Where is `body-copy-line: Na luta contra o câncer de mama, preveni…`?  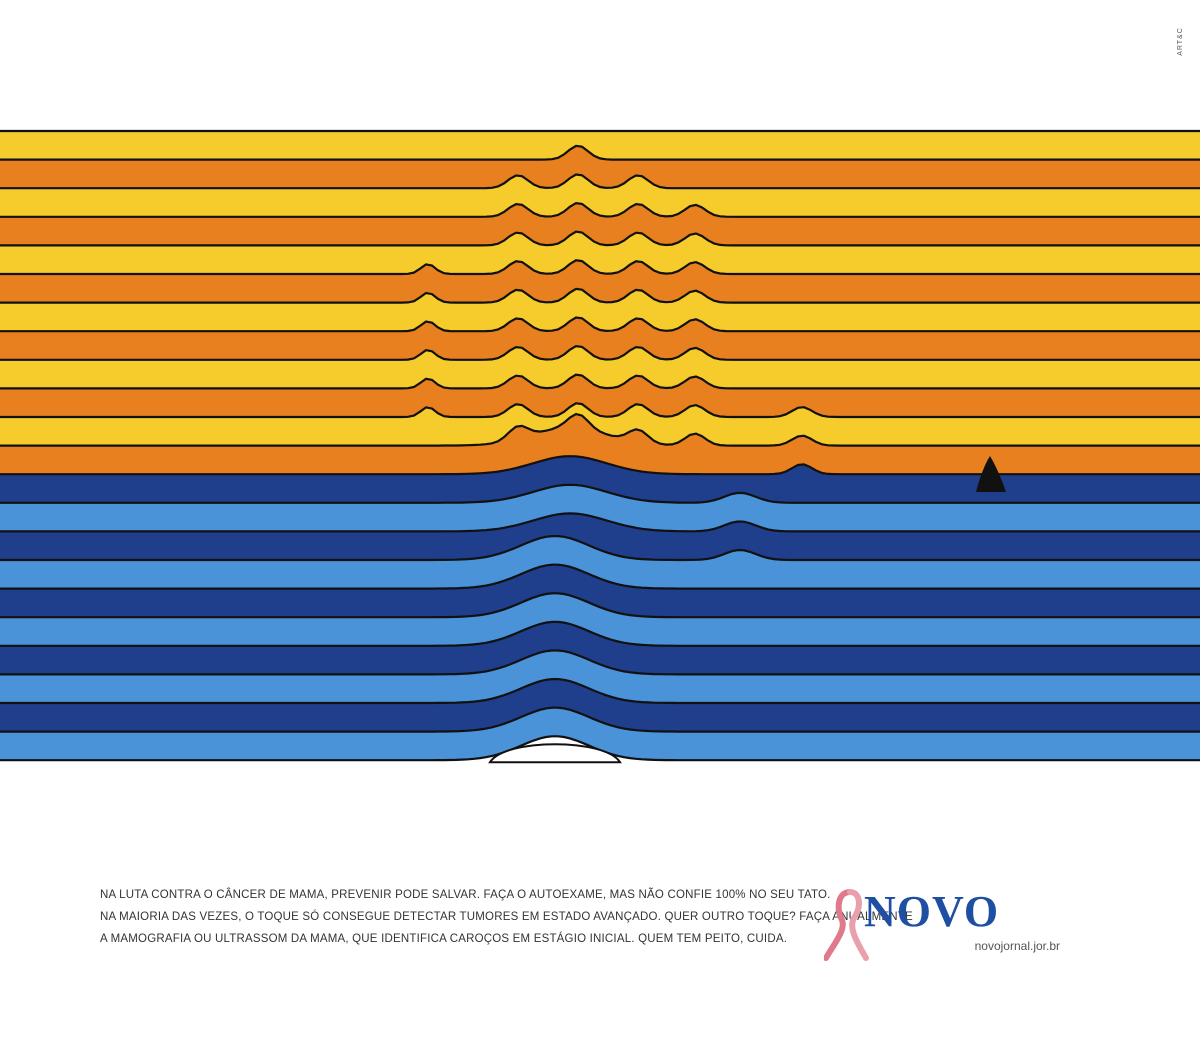
body-copy-line: Na luta contra o câncer de mama, preveni… is located at coordinates (465, 895).